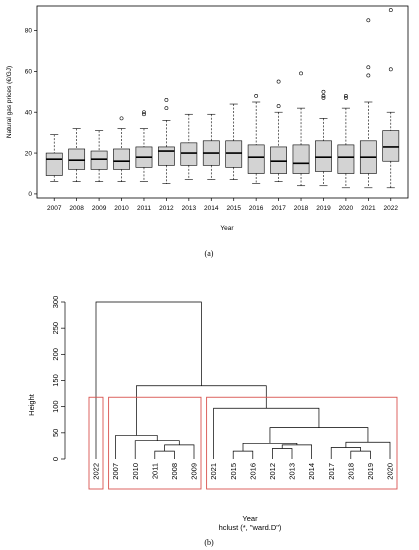 The height and width of the screenshot is (550, 419). What do you see at coordinates (144, 208) in the screenshot?
I see `x-tick-label: 2011` at bounding box center [144, 208].